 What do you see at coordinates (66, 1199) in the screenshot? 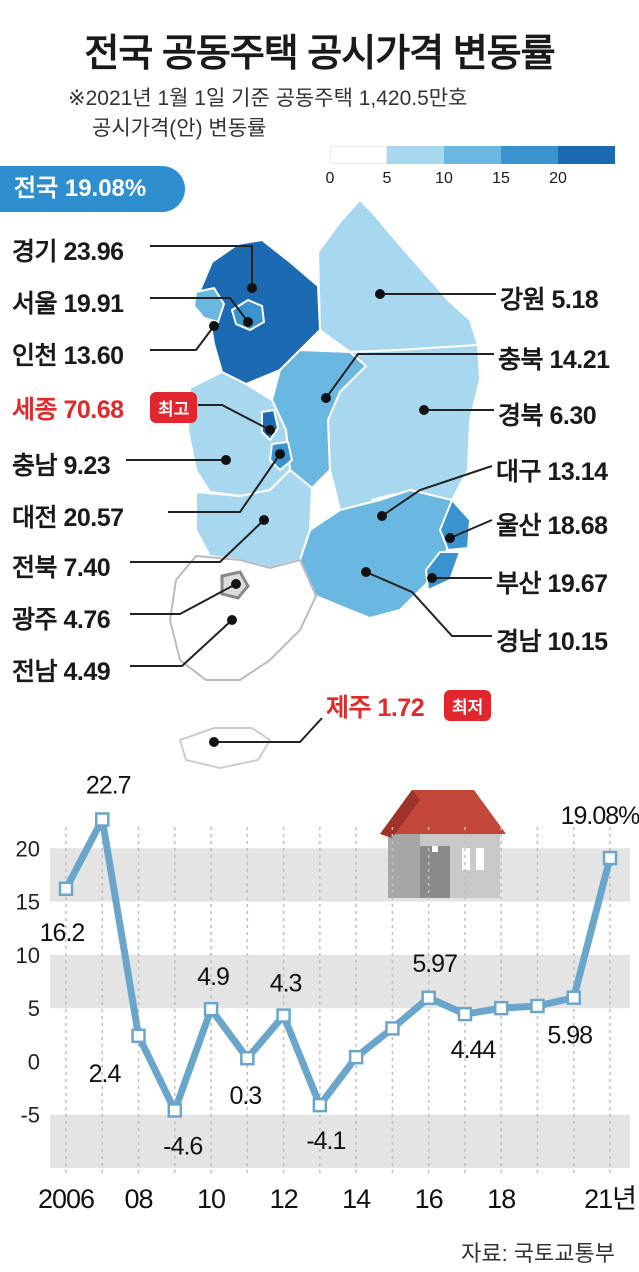
I see `x-tick-label: 2006` at bounding box center [66, 1199].